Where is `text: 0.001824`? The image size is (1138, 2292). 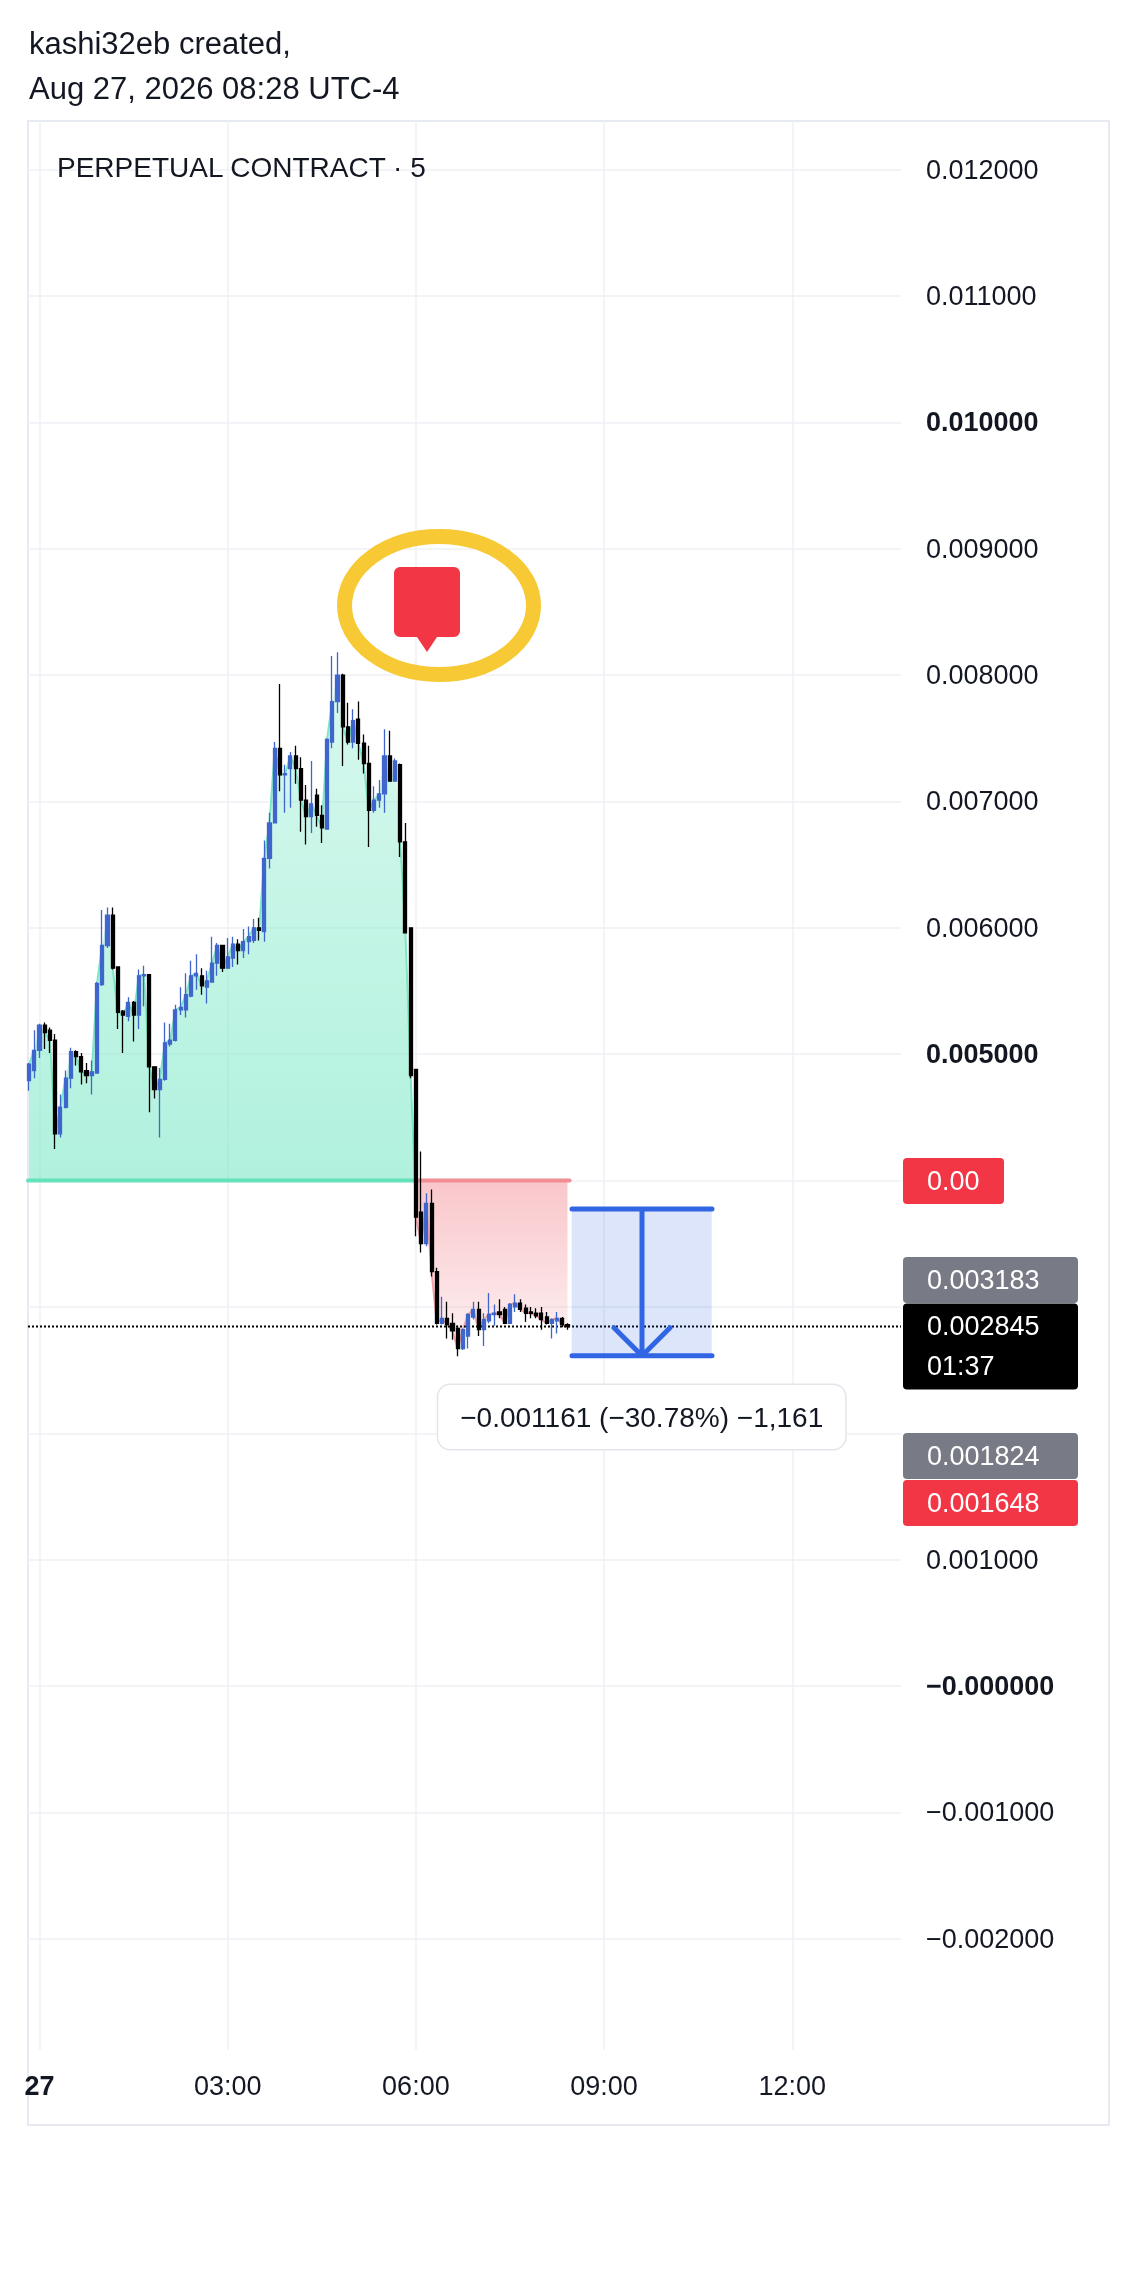 text: 0.001824 is located at coordinates (983, 1456).